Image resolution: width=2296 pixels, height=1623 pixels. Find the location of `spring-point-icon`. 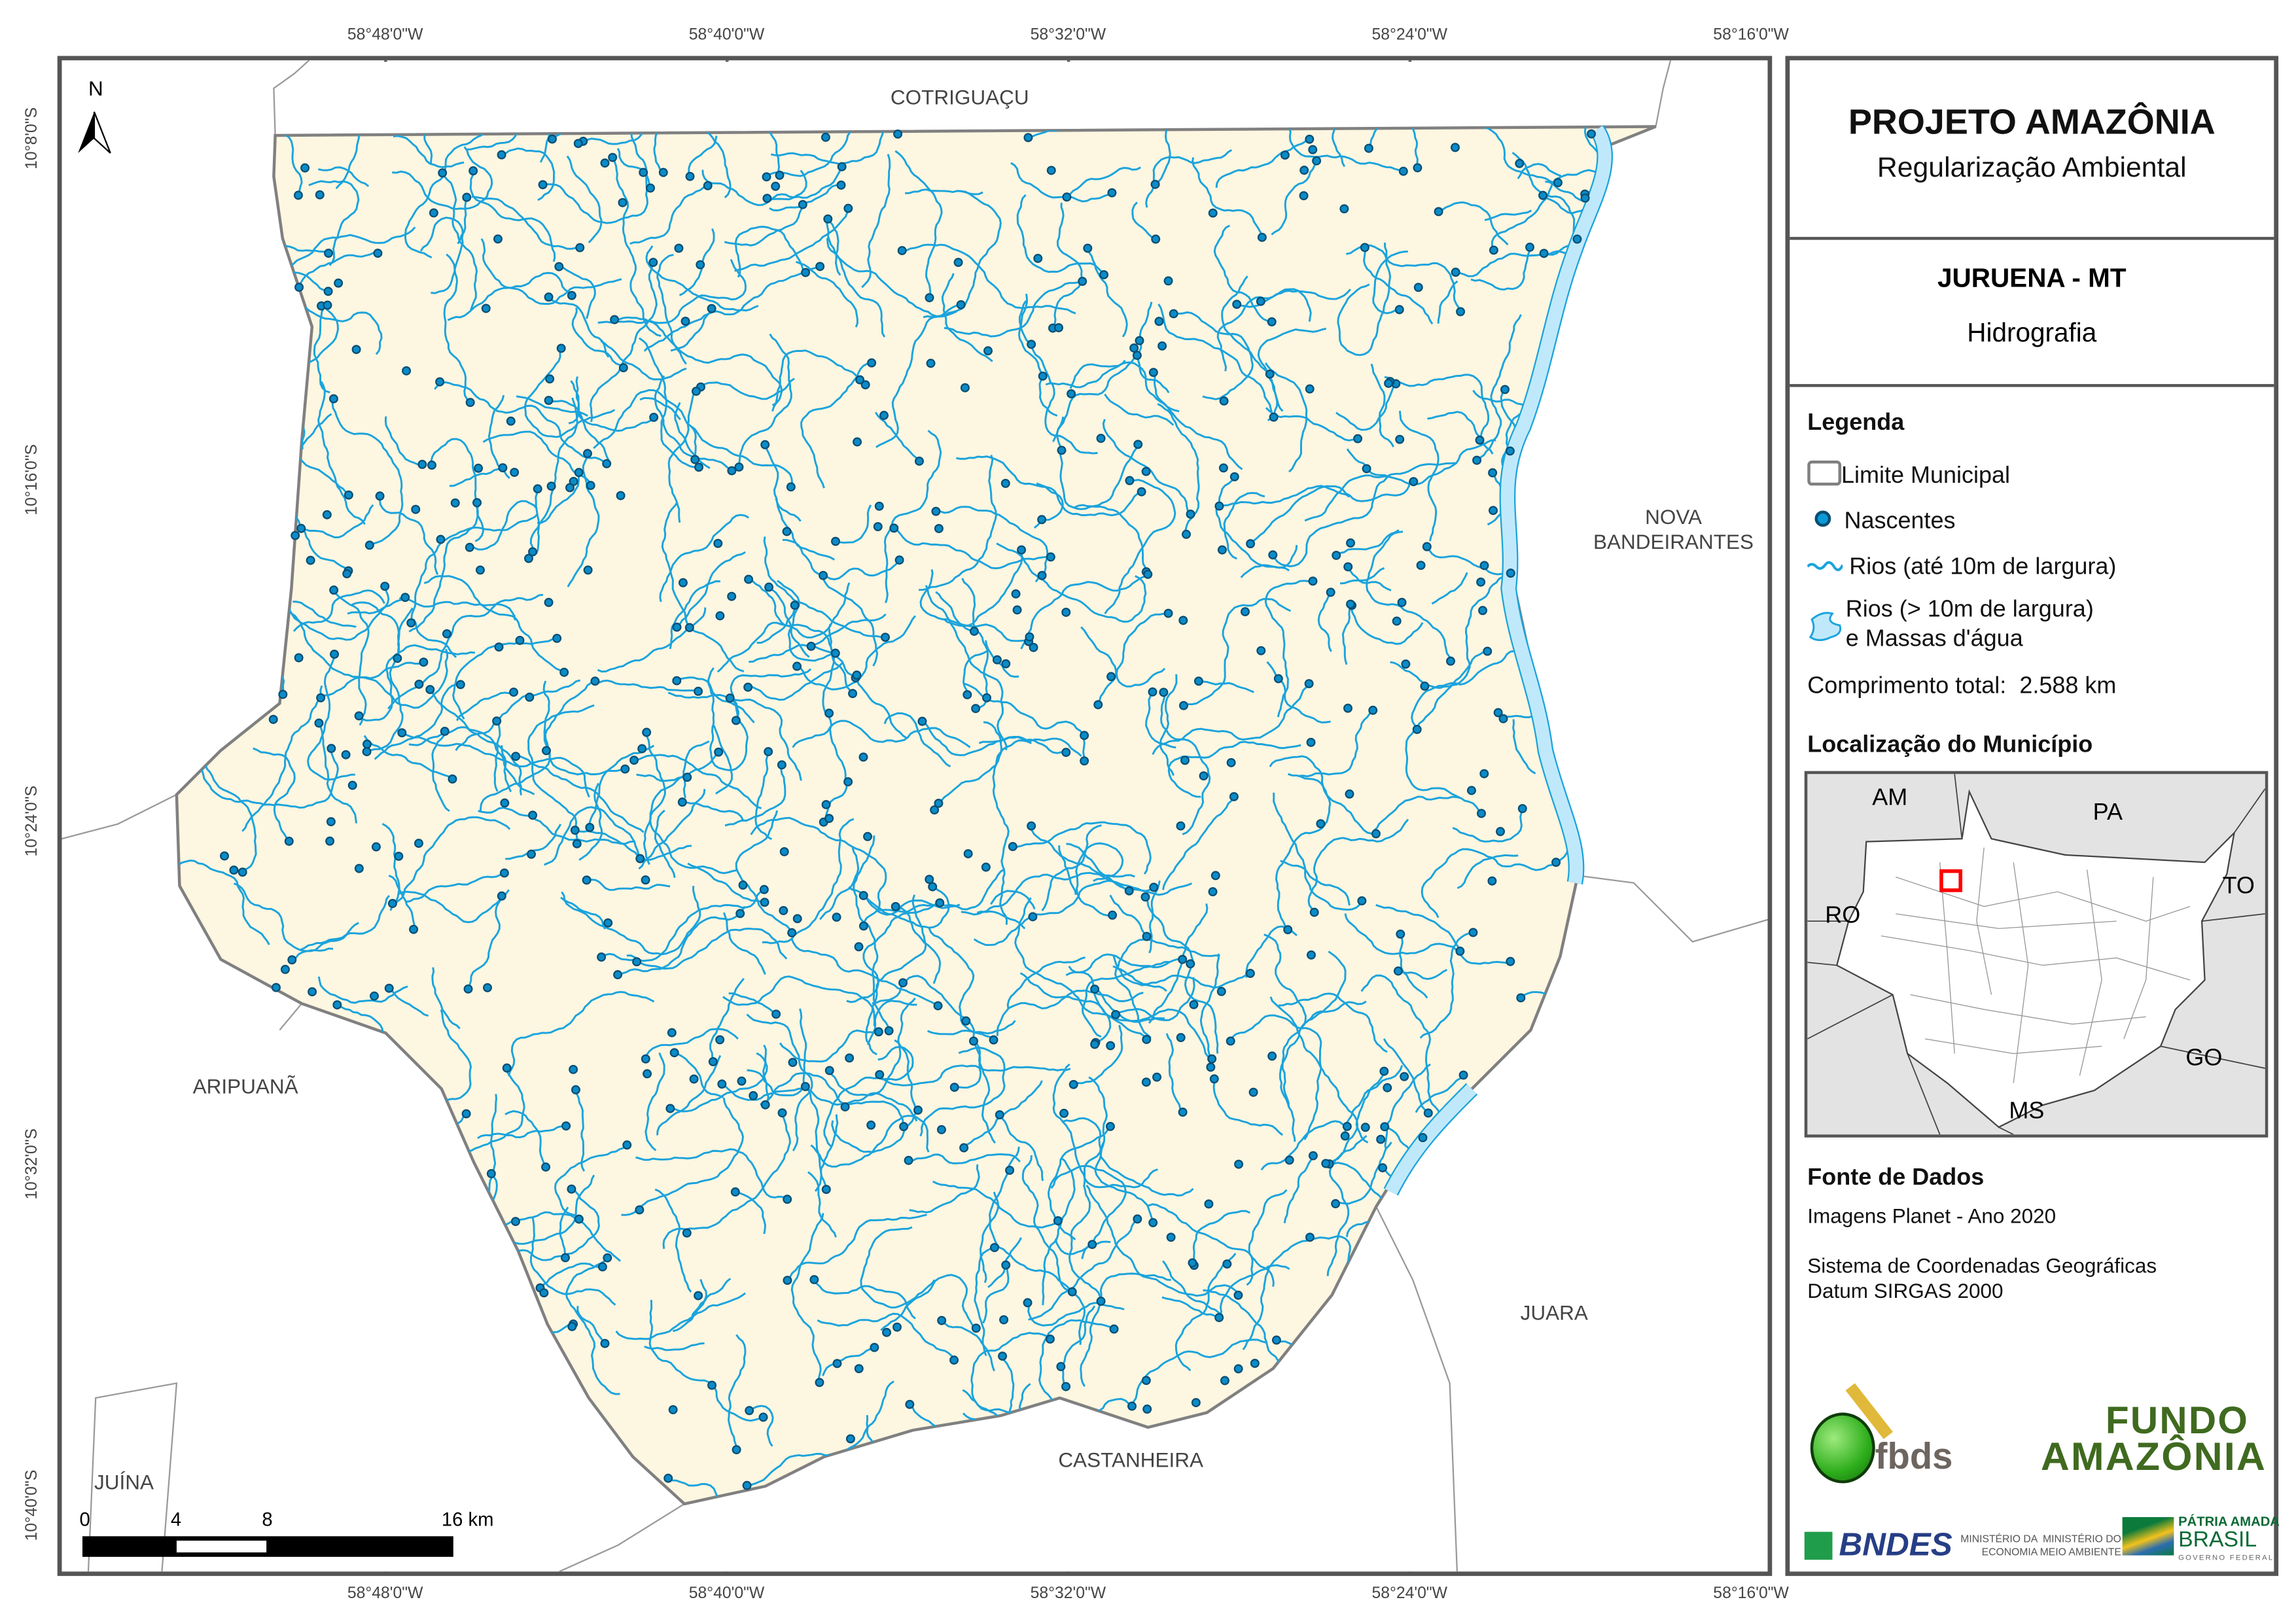

spring-point-icon is located at coordinates (1823, 518).